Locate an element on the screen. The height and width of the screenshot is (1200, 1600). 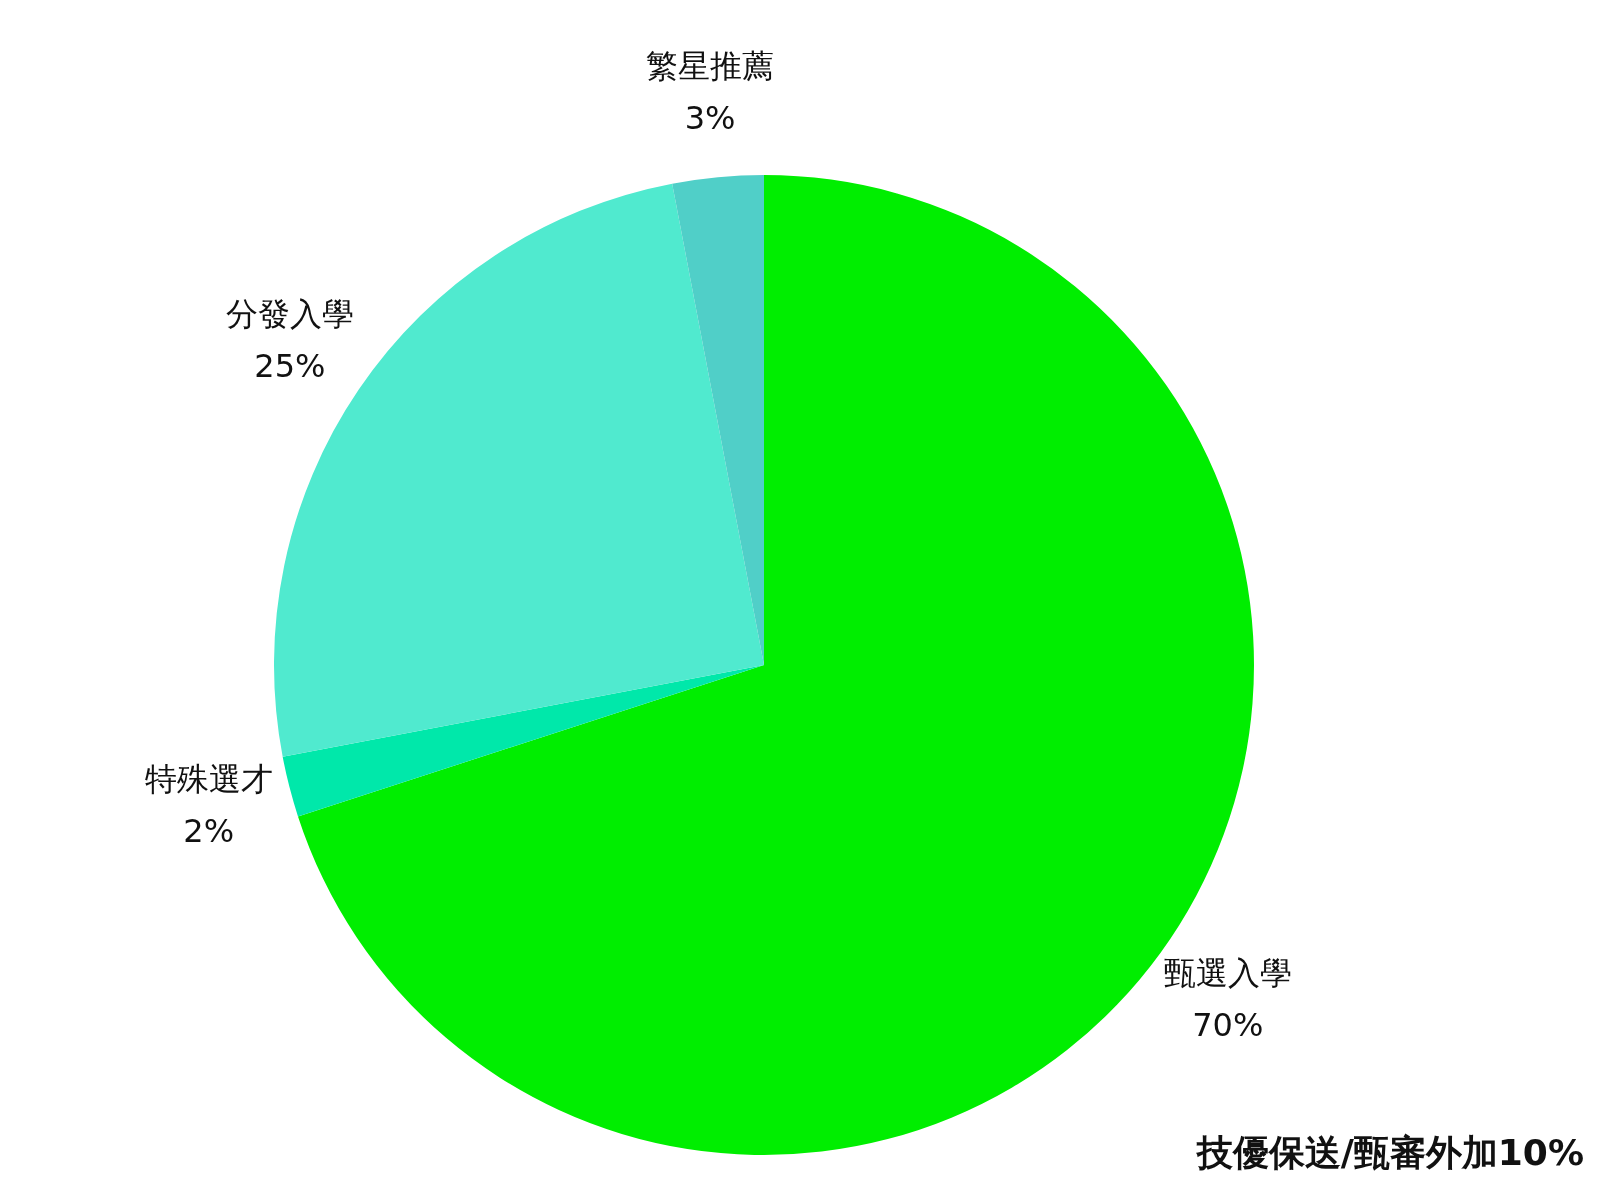
slice-label: 特殊選才 is located at coordinates (208, 778).